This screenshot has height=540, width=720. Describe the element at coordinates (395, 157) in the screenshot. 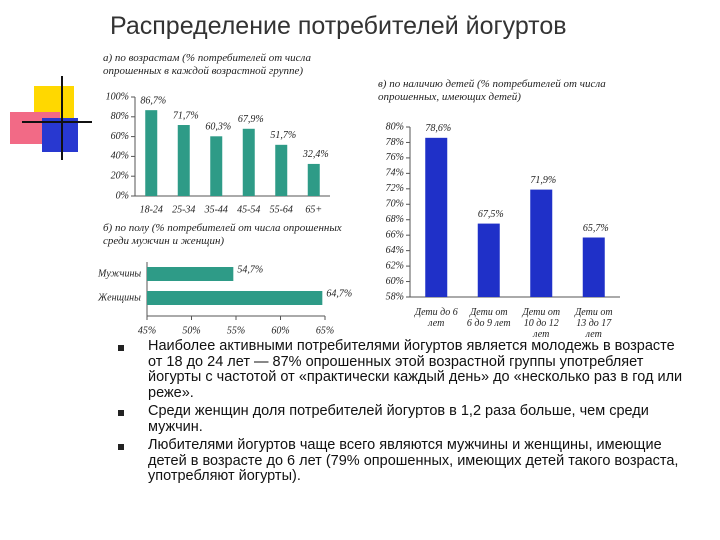

I see `y-tick-label: 76%` at that location.